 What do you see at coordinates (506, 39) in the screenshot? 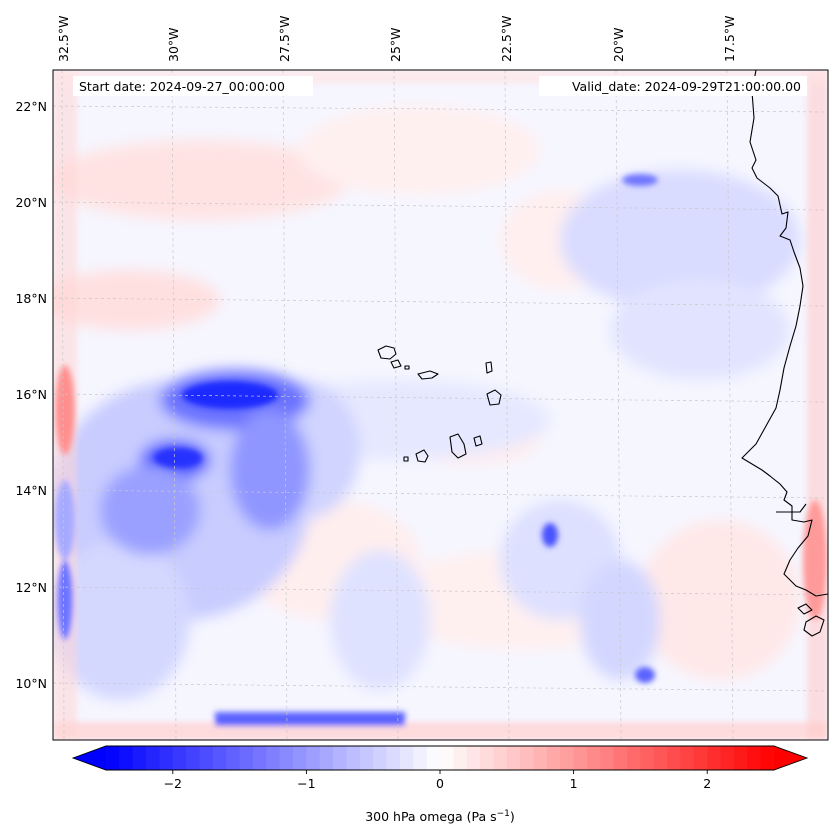
I see `lon-label: 22.5°W` at bounding box center [506, 39].